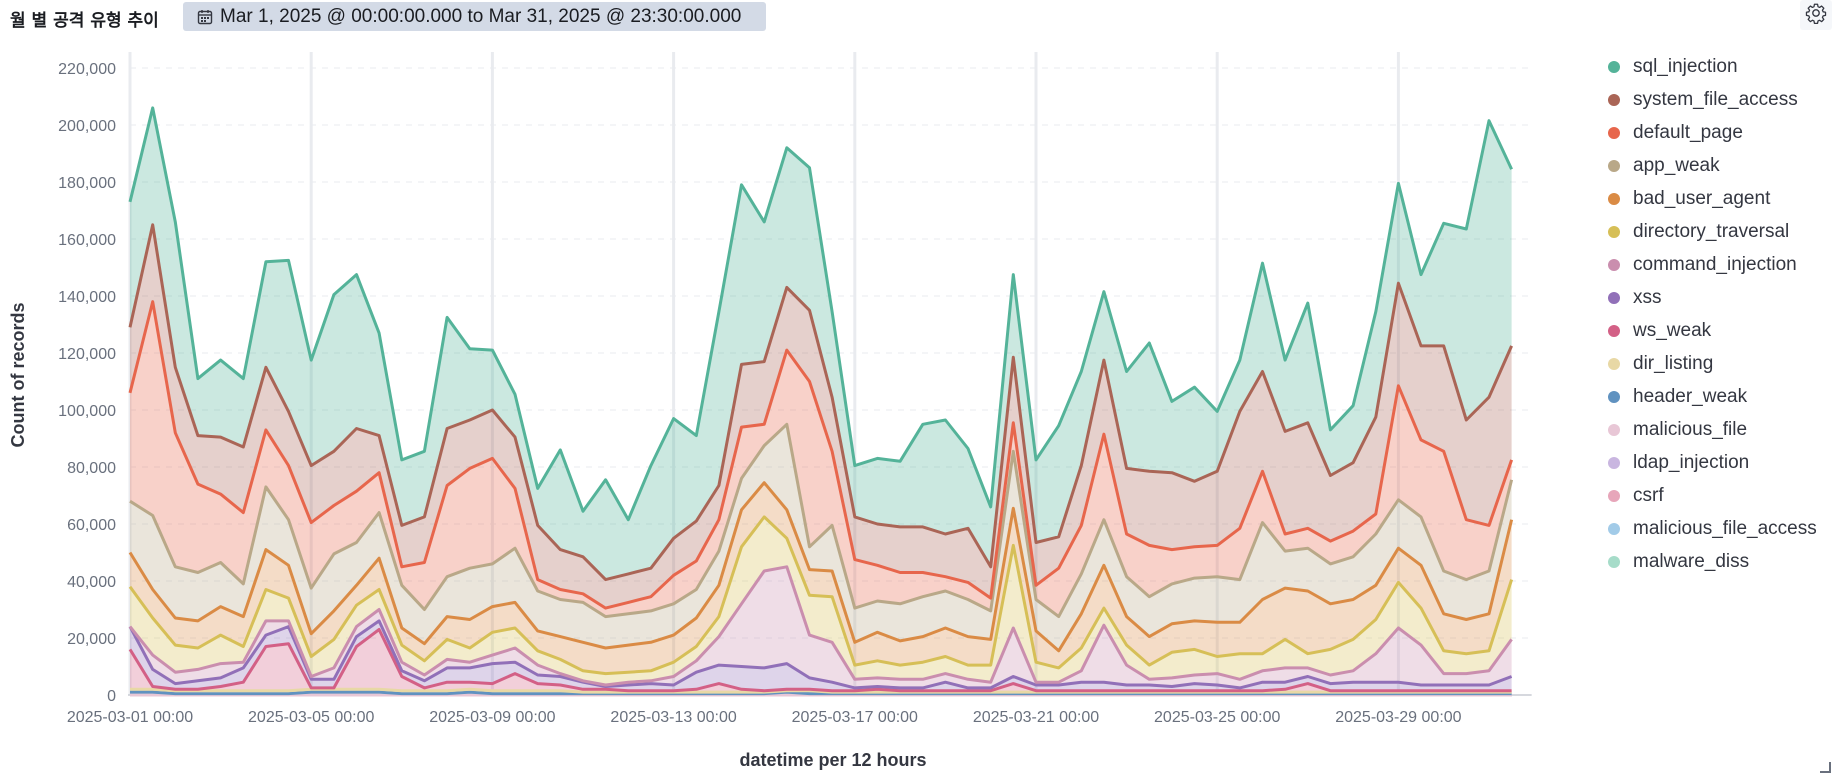 The image size is (1835, 781). I want to click on legend-item-bad-user-agent: bad_user_agent, so click(1708, 198).